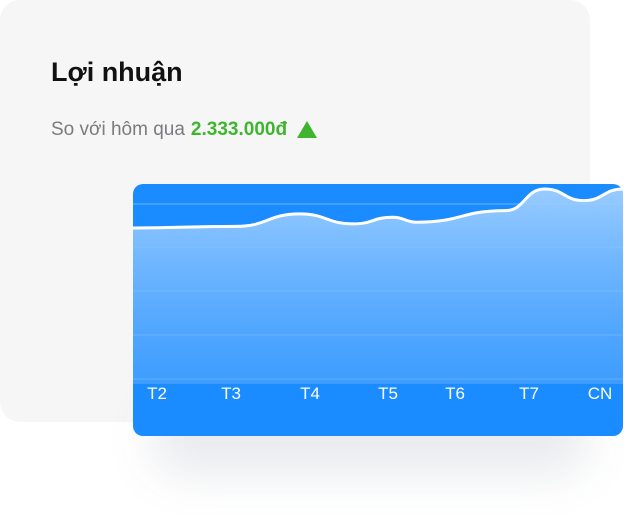 This screenshot has width=624, height=525. What do you see at coordinates (310, 393) in the screenshot?
I see `x-tick-label: T4` at bounding box center [310, 393].